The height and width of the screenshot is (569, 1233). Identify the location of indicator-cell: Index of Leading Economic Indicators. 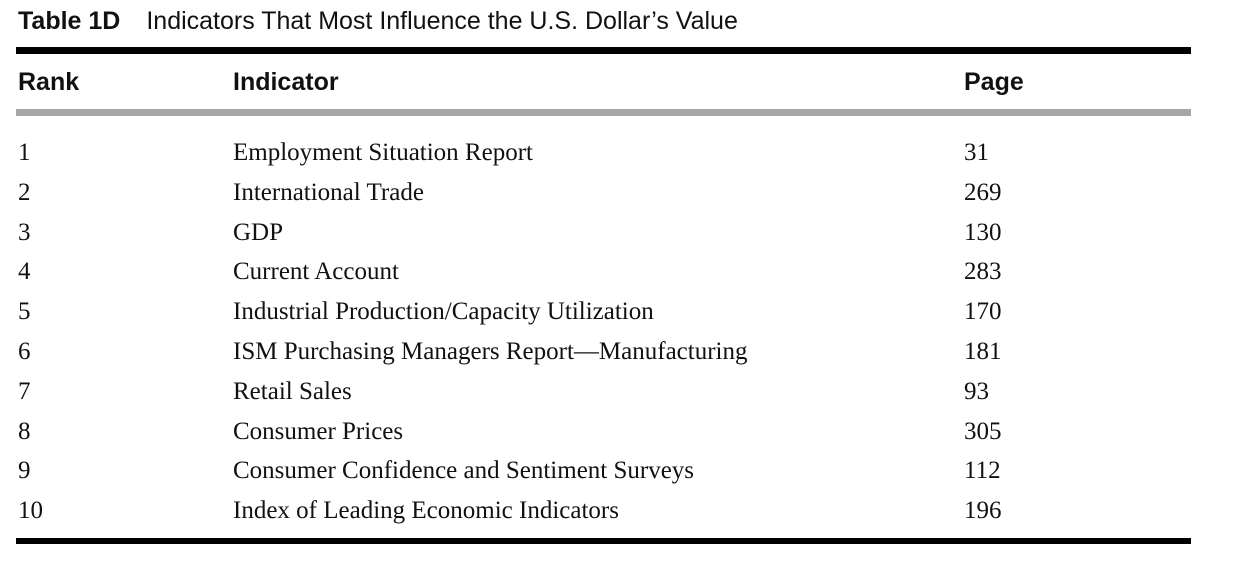
(426, 511).